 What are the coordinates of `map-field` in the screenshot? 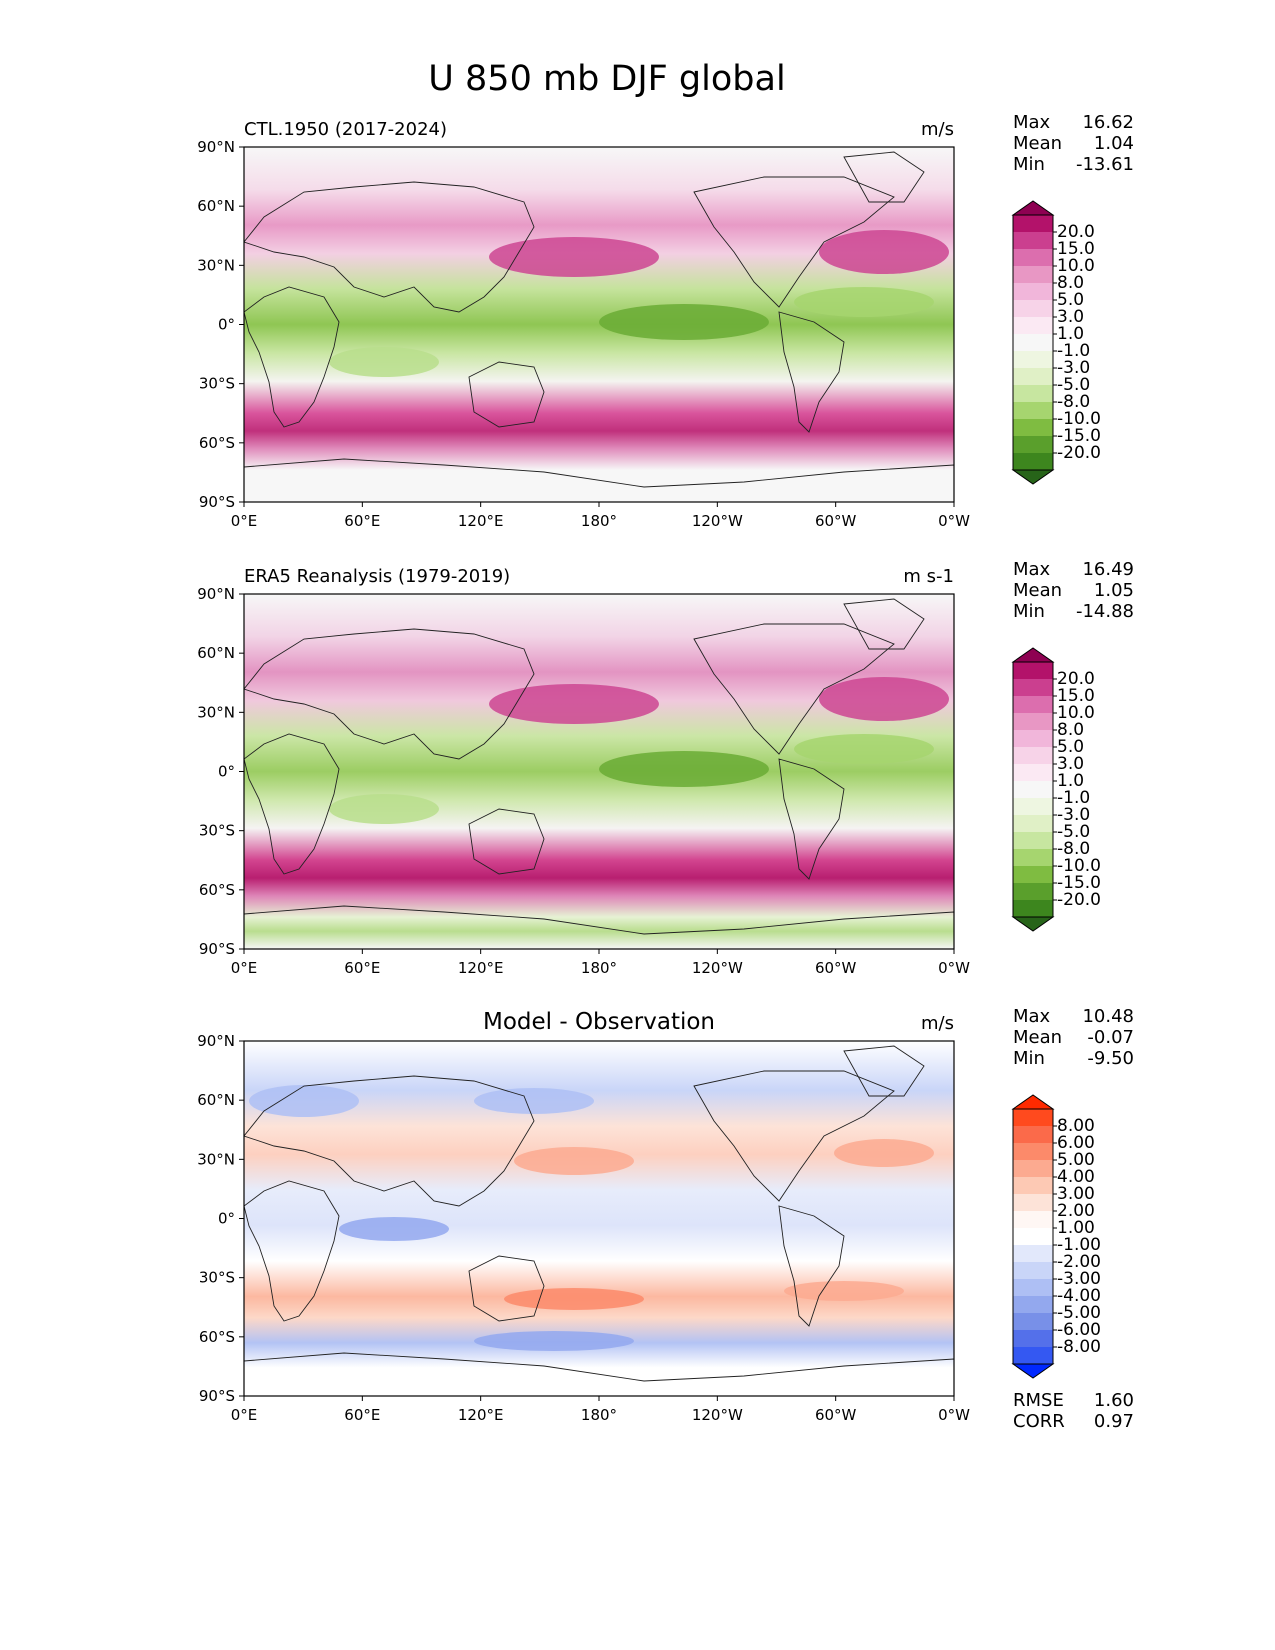 It's located at (599, 324).